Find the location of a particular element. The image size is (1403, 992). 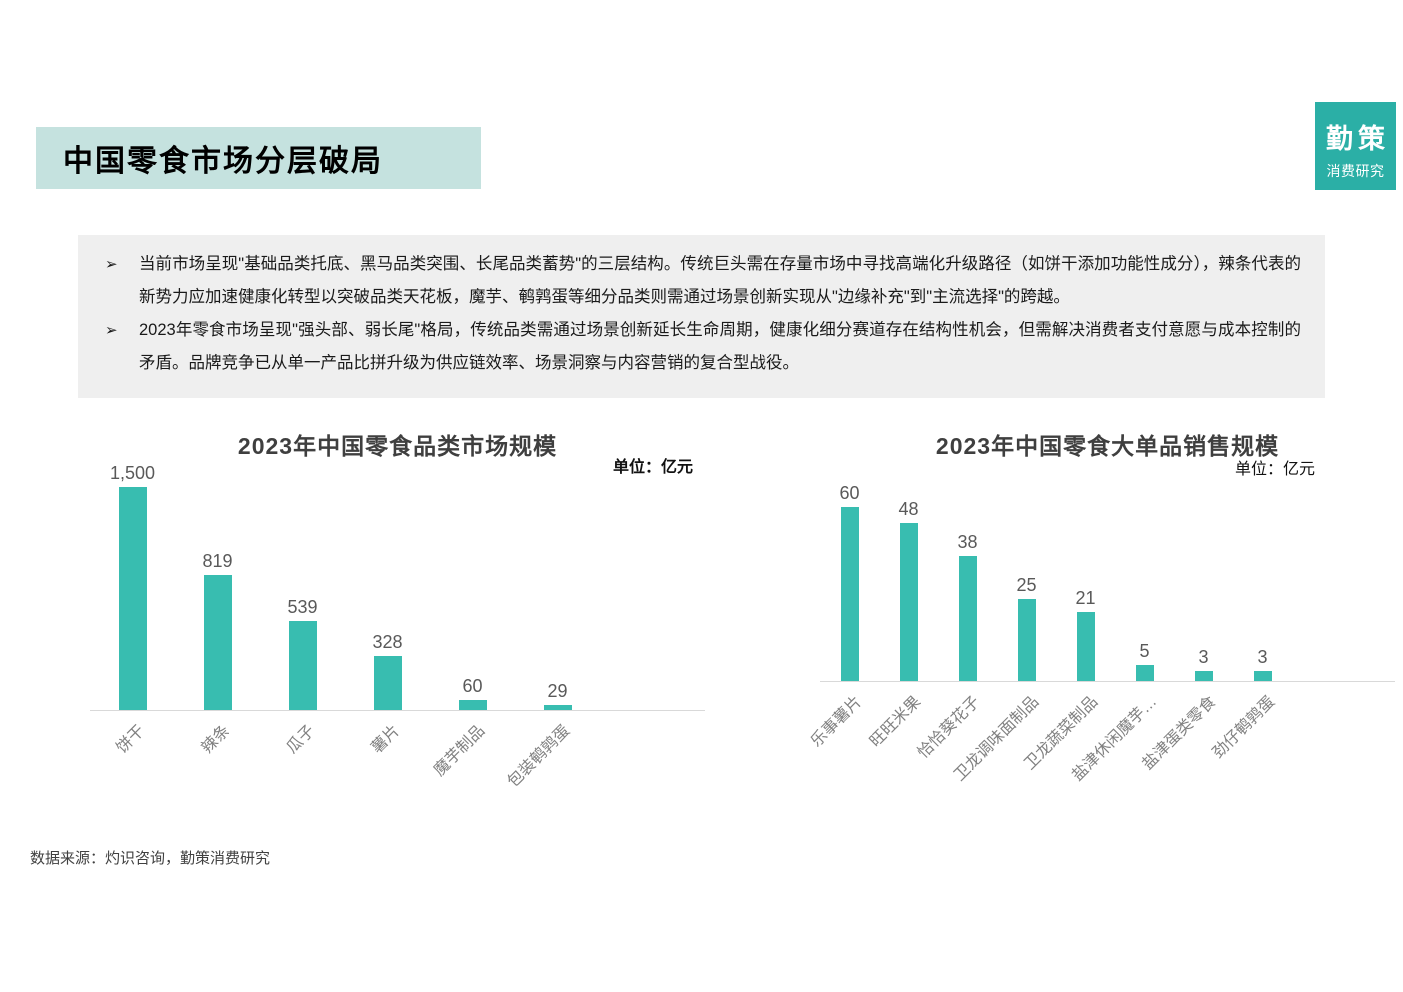

bar-column: 539 瓜子 is located at coordinates (302, 610).